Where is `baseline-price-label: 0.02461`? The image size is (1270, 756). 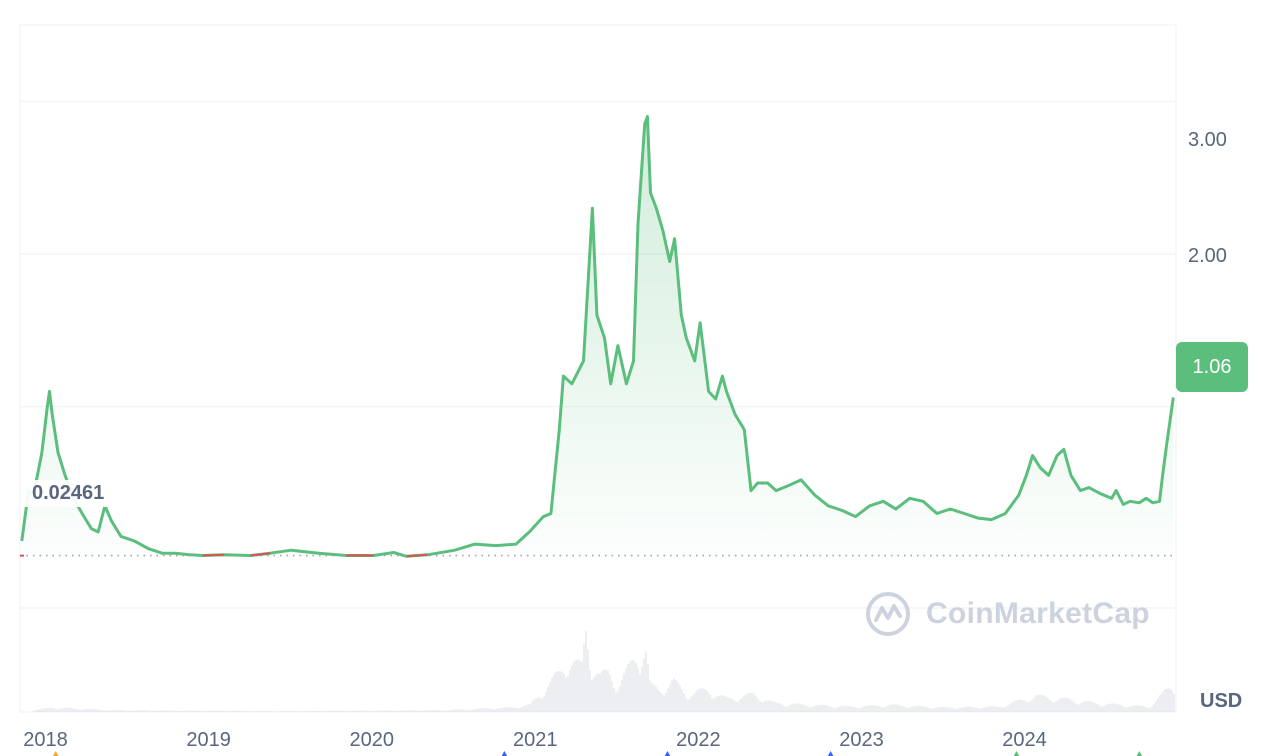 baseline-price-label: 0.02461 is located at coordinates (68, 493).